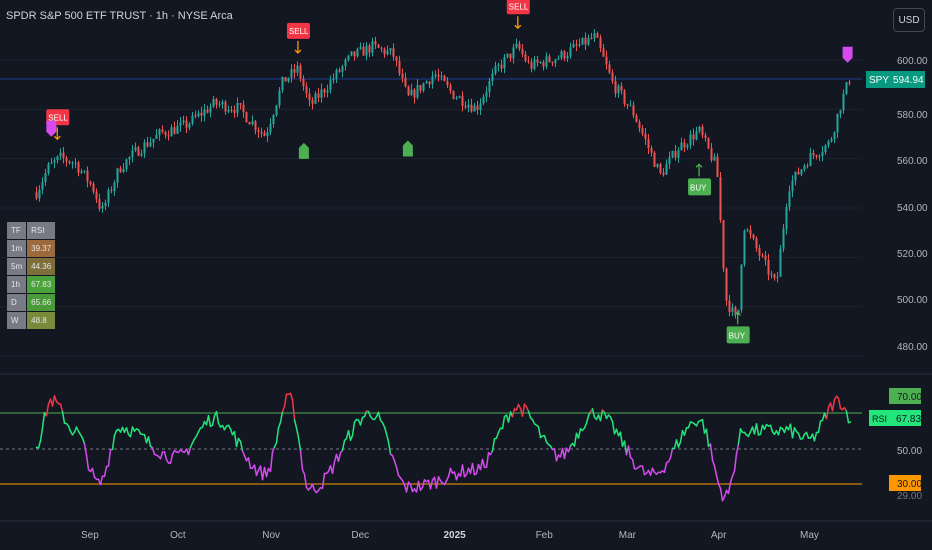 This screenshot has height=550, width=932. What do you see at coordinates (879, 419) in the screenshot?
I see `rsi-name-tag-text: RSI` at bounding box center [879, 419].